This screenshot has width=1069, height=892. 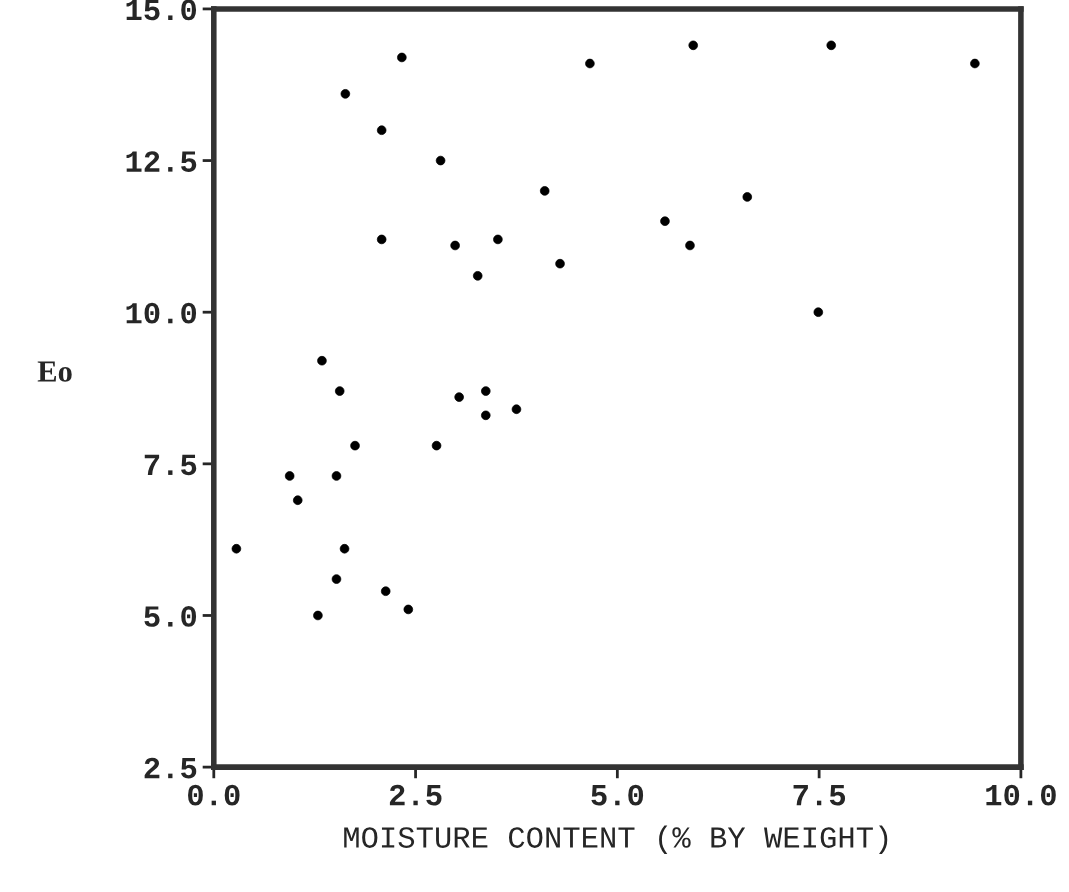 I want to click on y-tick-label: 7.5, so click(x=170, y=465).